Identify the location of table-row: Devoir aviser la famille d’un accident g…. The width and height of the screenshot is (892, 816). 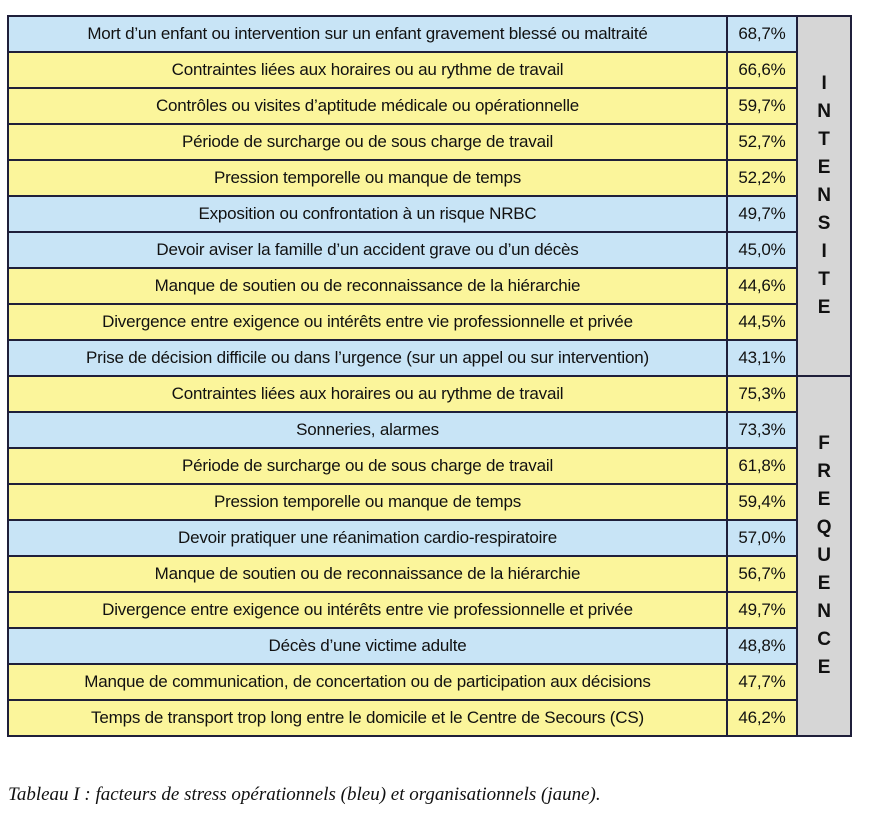
(429, 250).